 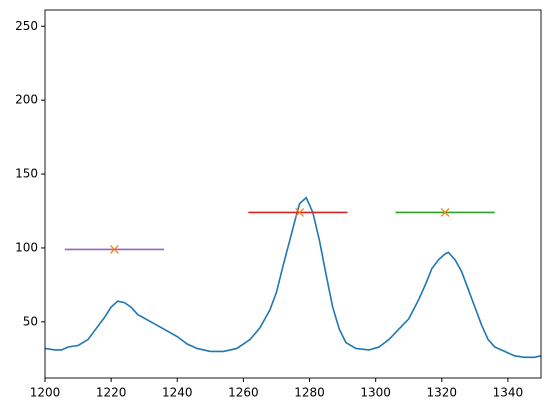 I want to click on x-tick-label: 1280, so click(x=309, y=393).